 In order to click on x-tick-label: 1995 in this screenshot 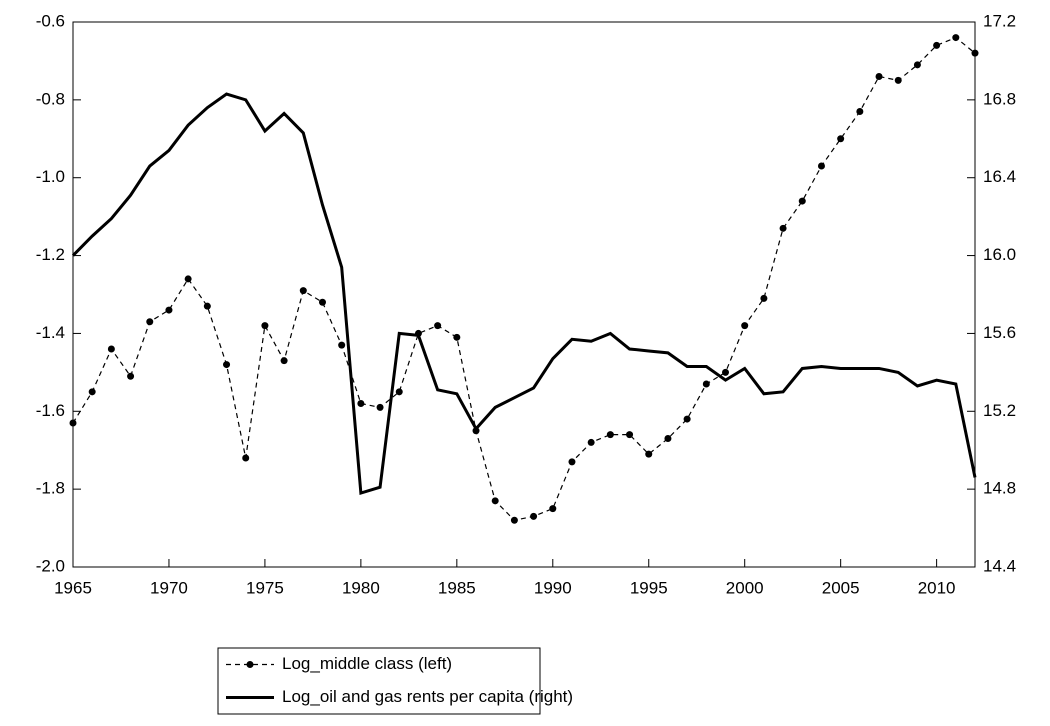, I will do `click(649, 587)`.